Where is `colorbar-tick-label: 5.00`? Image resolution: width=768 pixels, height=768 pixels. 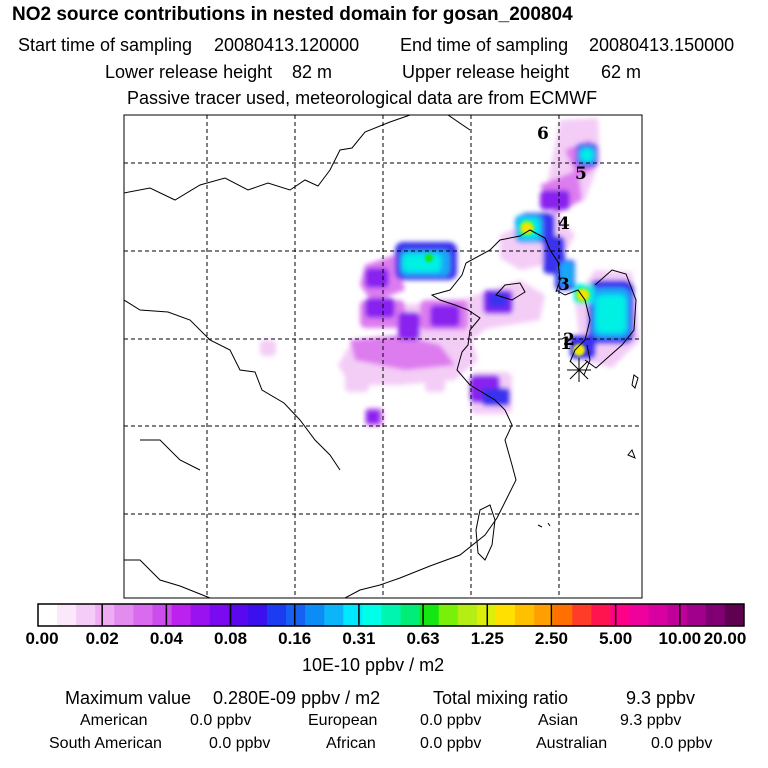
colorbar-tick-label: 5.00 is located at coordinates (616, 638).